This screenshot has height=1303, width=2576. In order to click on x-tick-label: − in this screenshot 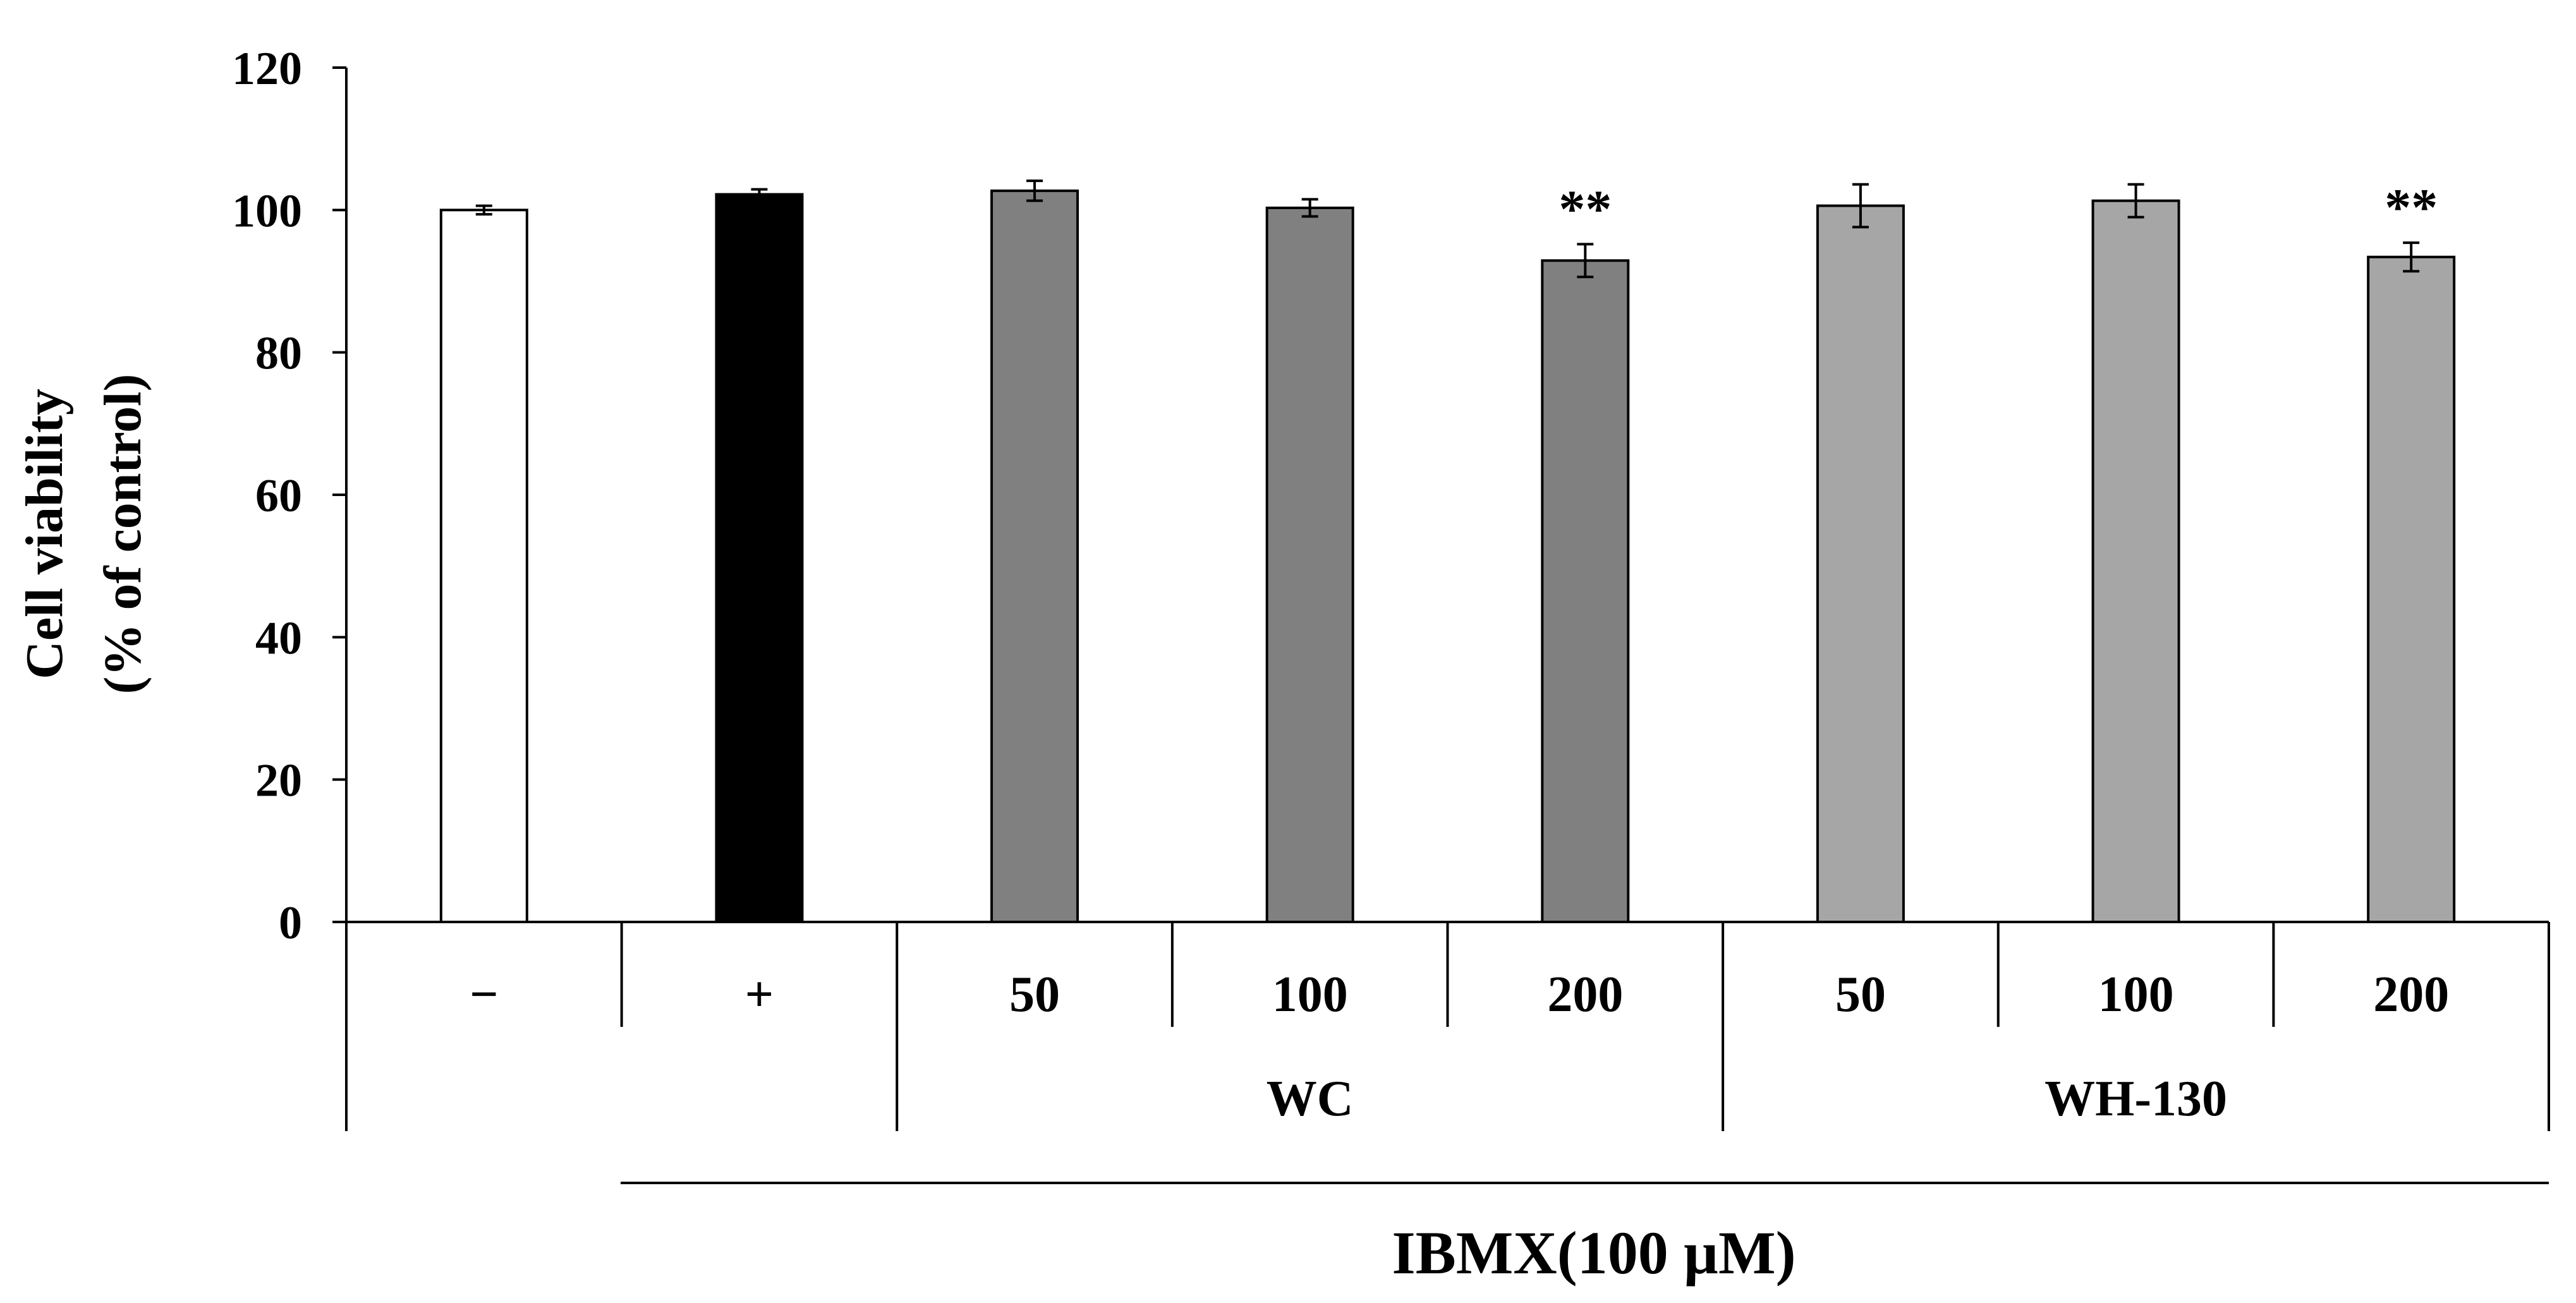, I will do `click(484, 994)`.